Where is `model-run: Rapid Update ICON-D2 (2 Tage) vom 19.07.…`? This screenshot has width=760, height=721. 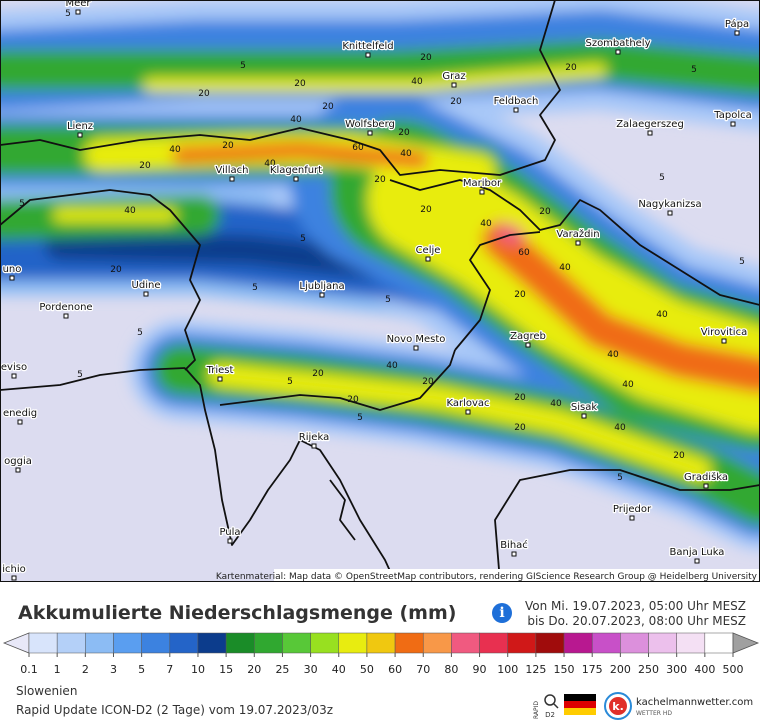 model-run: Rapid Update ICON-D2 (2 Tage) vom 19.07.… is located at coordinates (175, 710).